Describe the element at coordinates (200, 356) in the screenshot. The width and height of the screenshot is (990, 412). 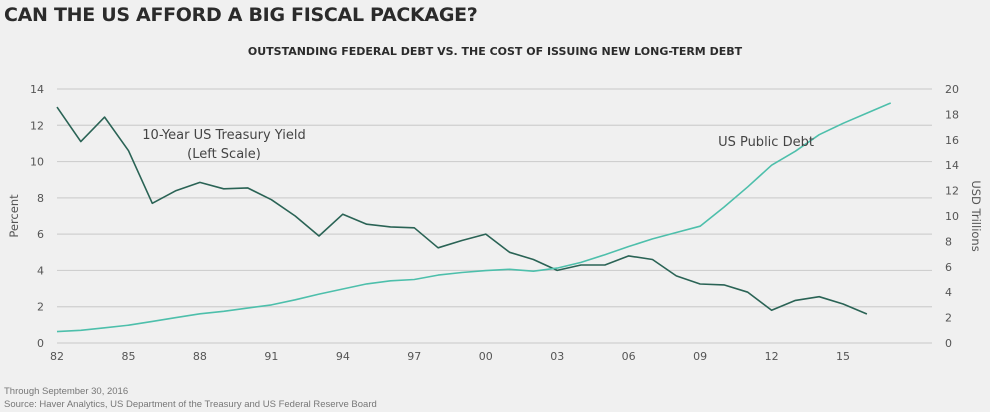
I see `x-tick-label: 88` at that location.